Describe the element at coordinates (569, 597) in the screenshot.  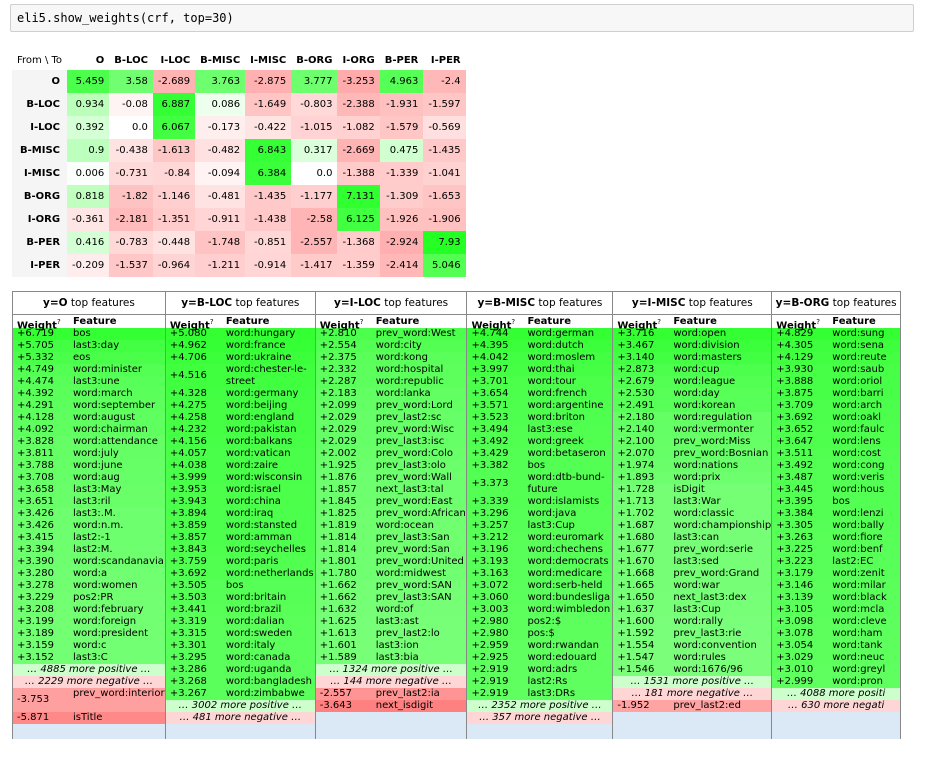
I see `feature-name: word:bundesliga` at that location.